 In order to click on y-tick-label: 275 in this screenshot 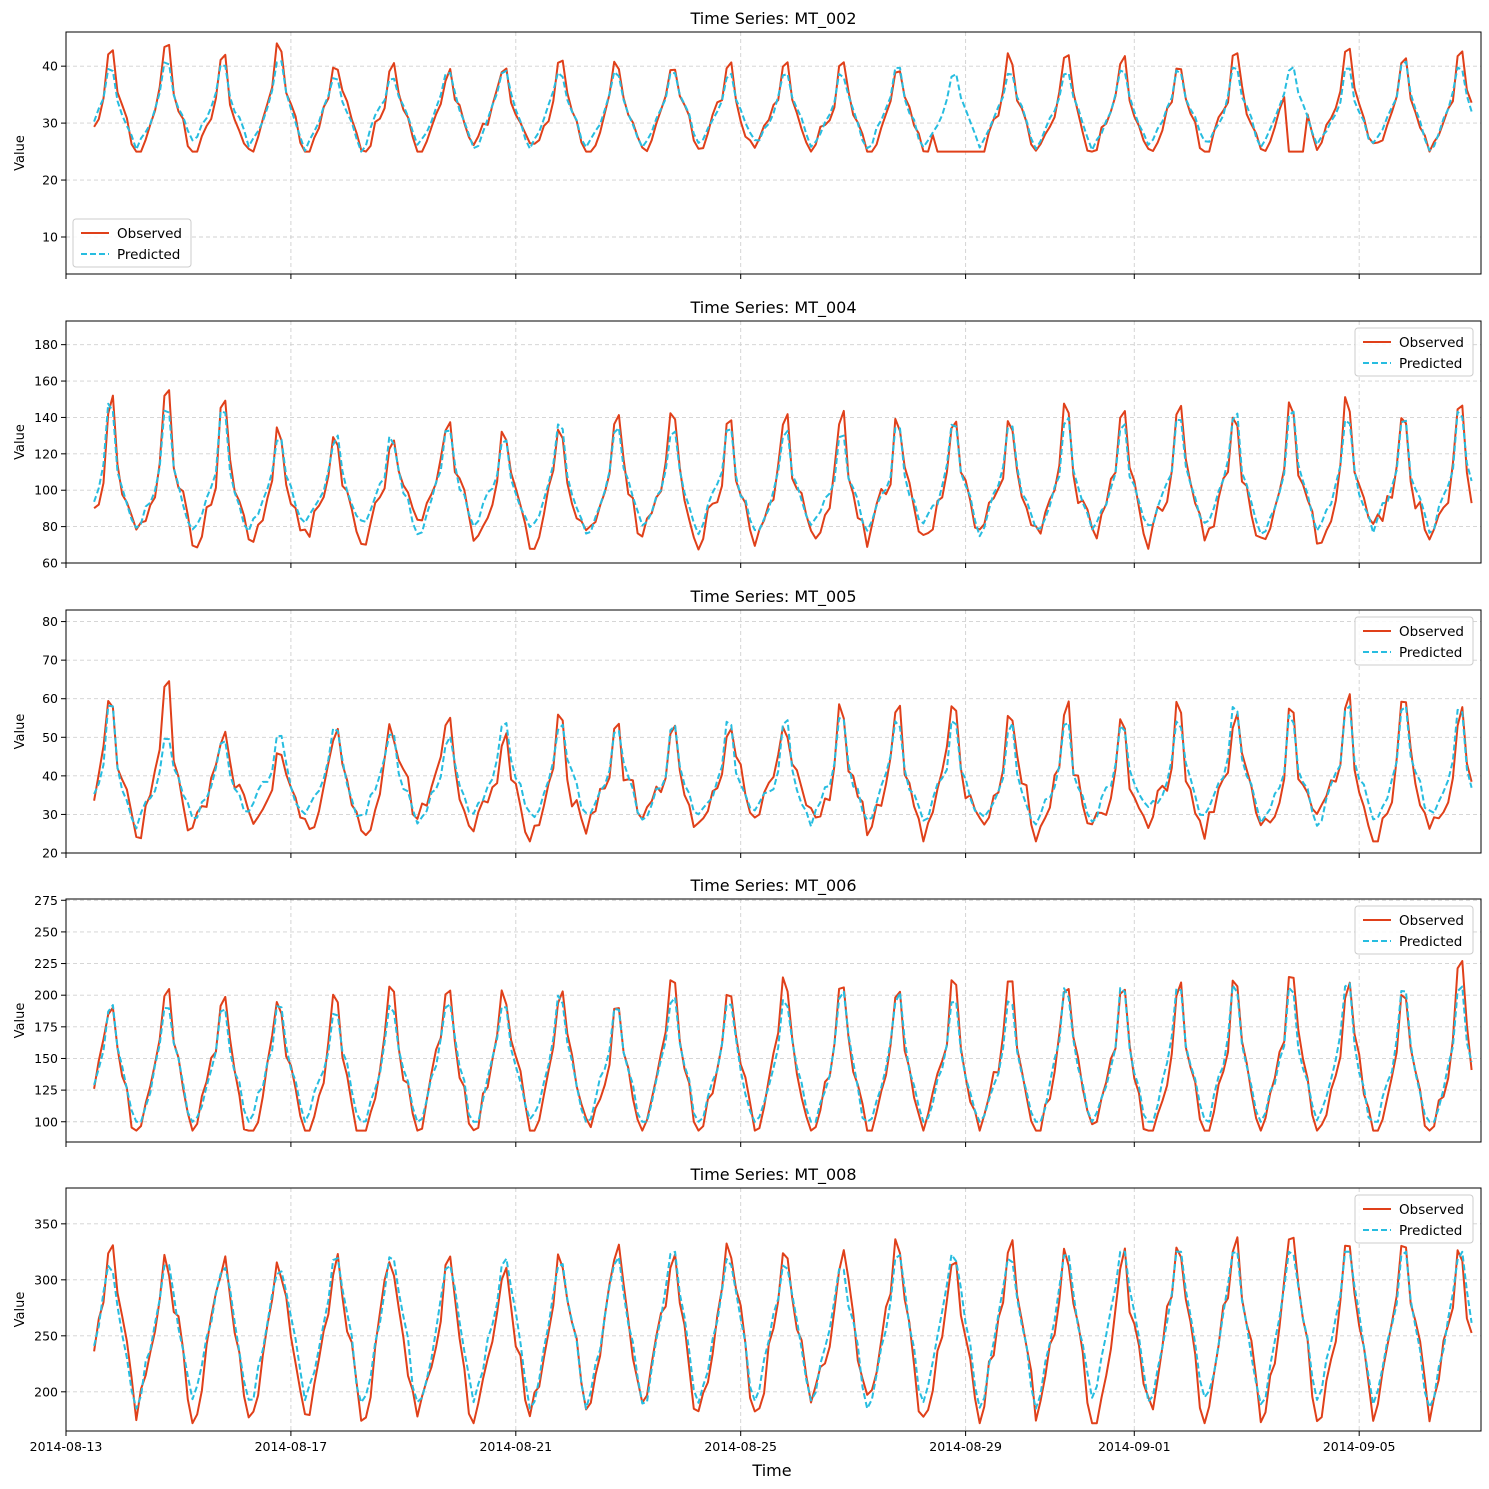, I will do `click(46, 900)`.